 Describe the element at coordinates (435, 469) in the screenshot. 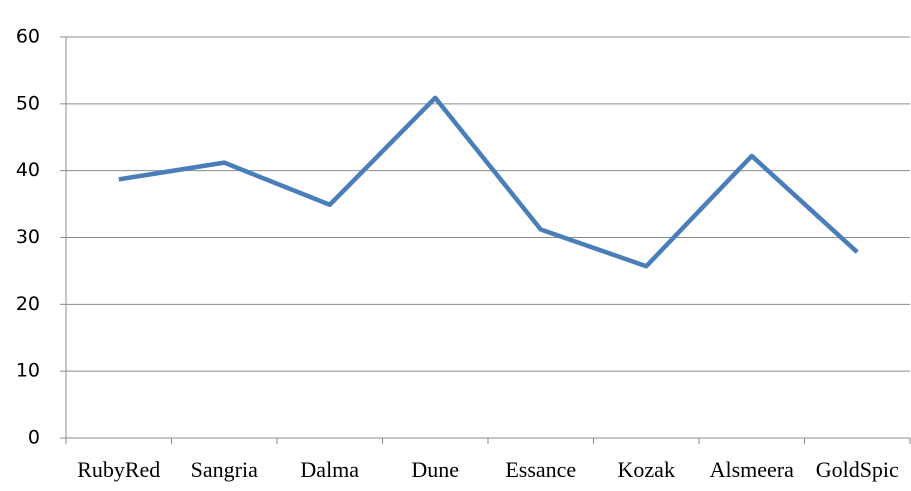

I see `x-tick-label: Dune` at that location.